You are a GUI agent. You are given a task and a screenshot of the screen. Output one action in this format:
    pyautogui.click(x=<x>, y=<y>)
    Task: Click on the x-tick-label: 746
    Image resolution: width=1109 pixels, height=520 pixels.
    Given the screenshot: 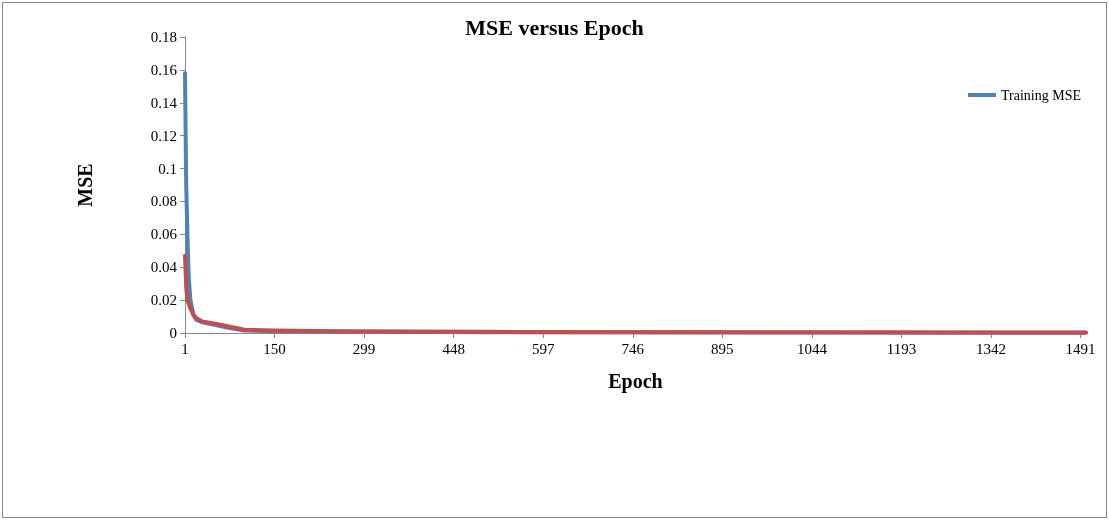 What is the action you would take?
    pyautogui.click(x=633, y=348)
    